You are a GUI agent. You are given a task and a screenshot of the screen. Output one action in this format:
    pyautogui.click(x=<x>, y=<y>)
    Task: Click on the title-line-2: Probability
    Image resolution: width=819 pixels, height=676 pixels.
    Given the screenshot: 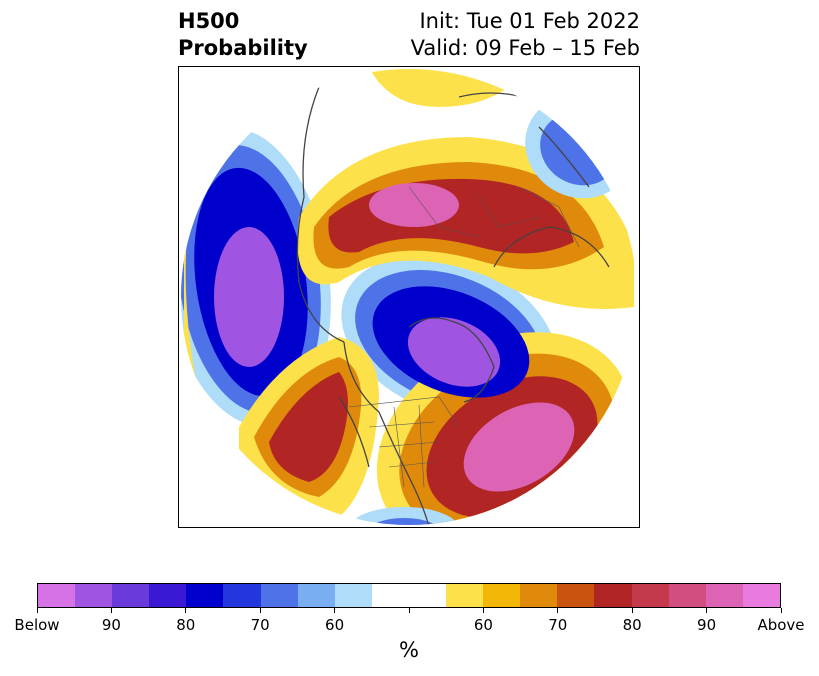 What is the action you would take?
    pyautogui.click(x=243, y=48)
    